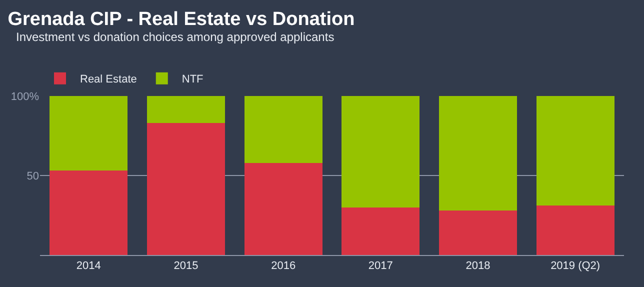 This screenshot has height=287, width=644. Describe the element at coordinates (380, 266) in the screenshot. I see `x-tick-label: 2017` at that location.